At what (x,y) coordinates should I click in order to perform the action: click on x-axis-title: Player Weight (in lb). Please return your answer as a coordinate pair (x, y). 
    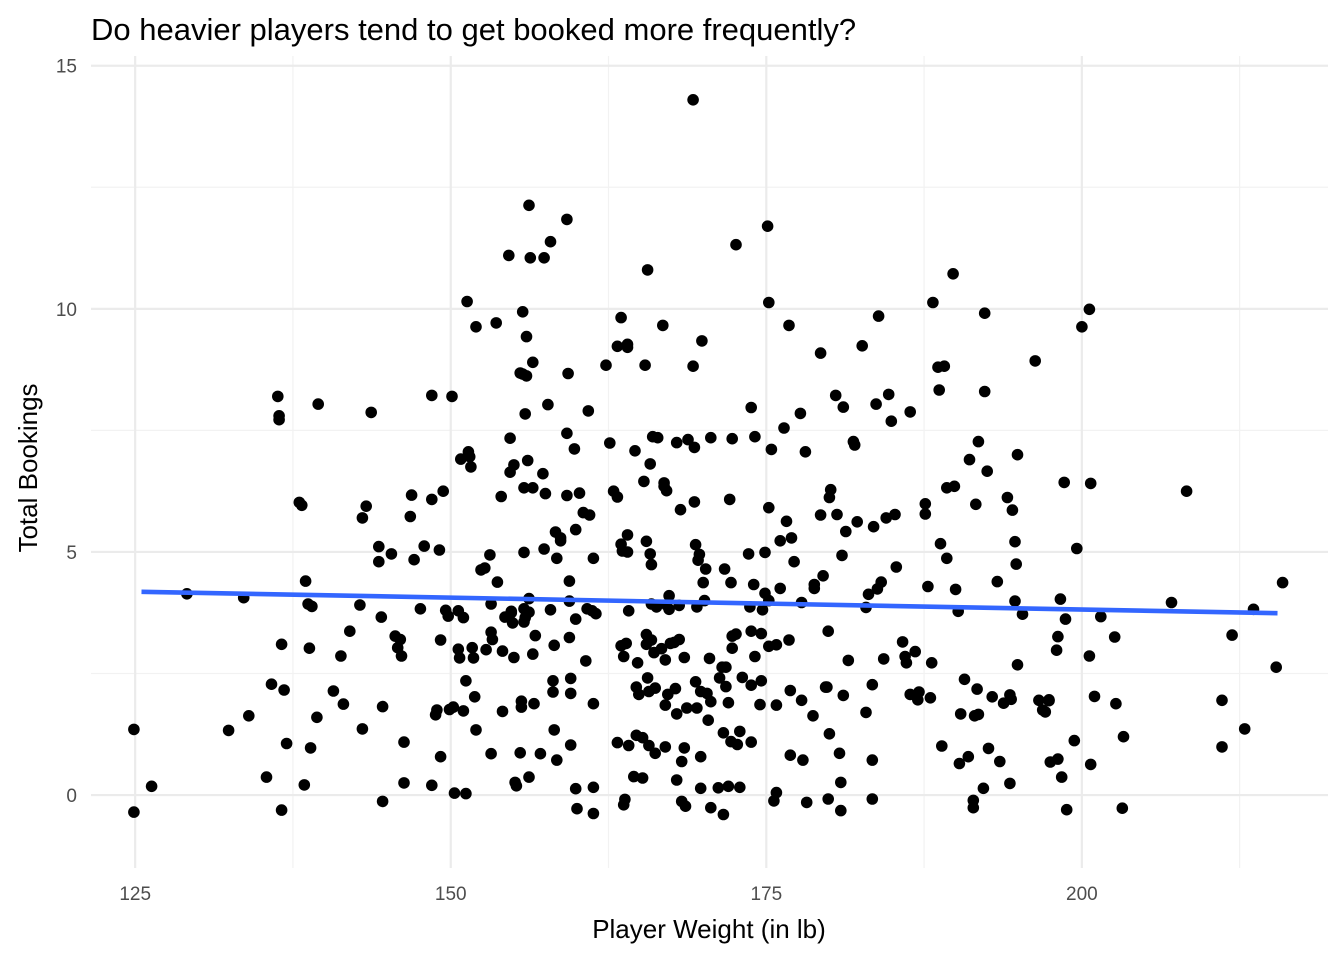
    Looking at the image, I should click on (709, 929).